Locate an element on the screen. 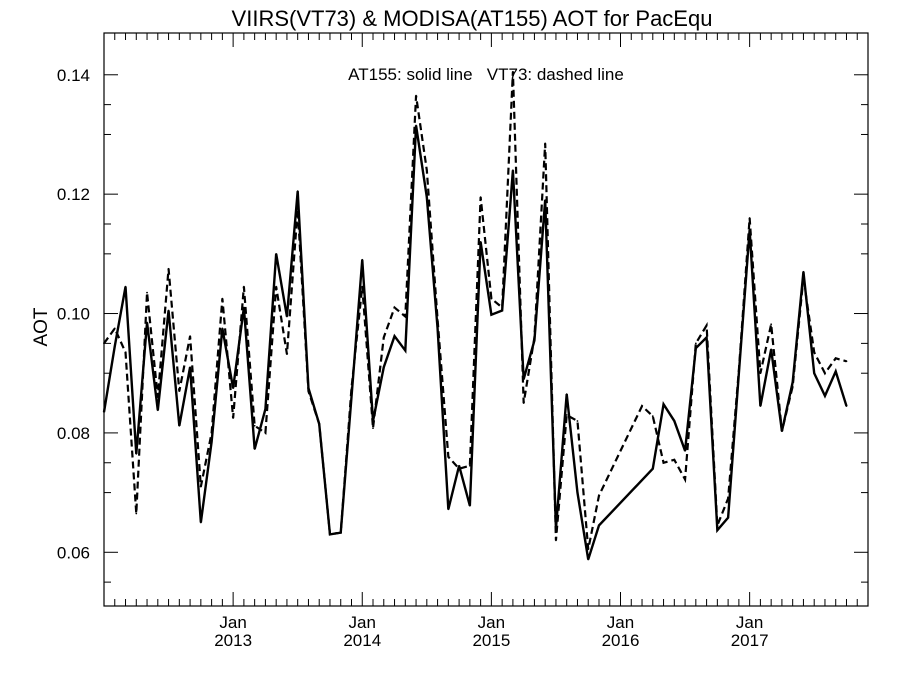  y-tick-label: 0.12 is located at coordinates (73, 194).